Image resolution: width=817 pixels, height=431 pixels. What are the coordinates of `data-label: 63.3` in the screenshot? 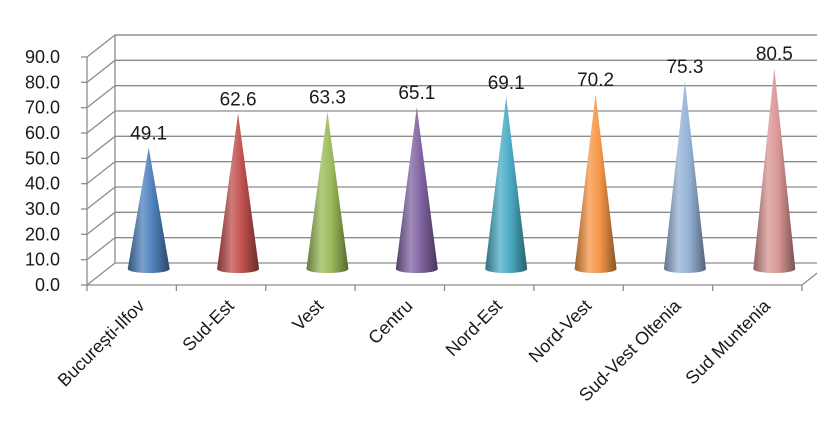 It's located at (327, 98).